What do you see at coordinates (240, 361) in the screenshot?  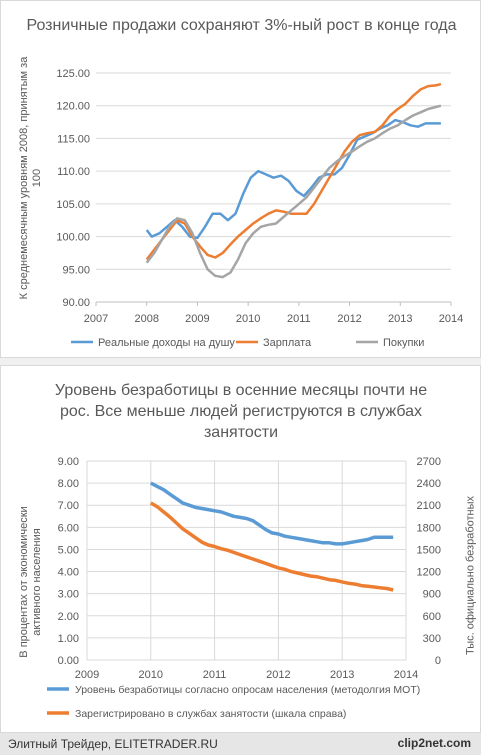 I see `separator` at bounding box center [240, 361].